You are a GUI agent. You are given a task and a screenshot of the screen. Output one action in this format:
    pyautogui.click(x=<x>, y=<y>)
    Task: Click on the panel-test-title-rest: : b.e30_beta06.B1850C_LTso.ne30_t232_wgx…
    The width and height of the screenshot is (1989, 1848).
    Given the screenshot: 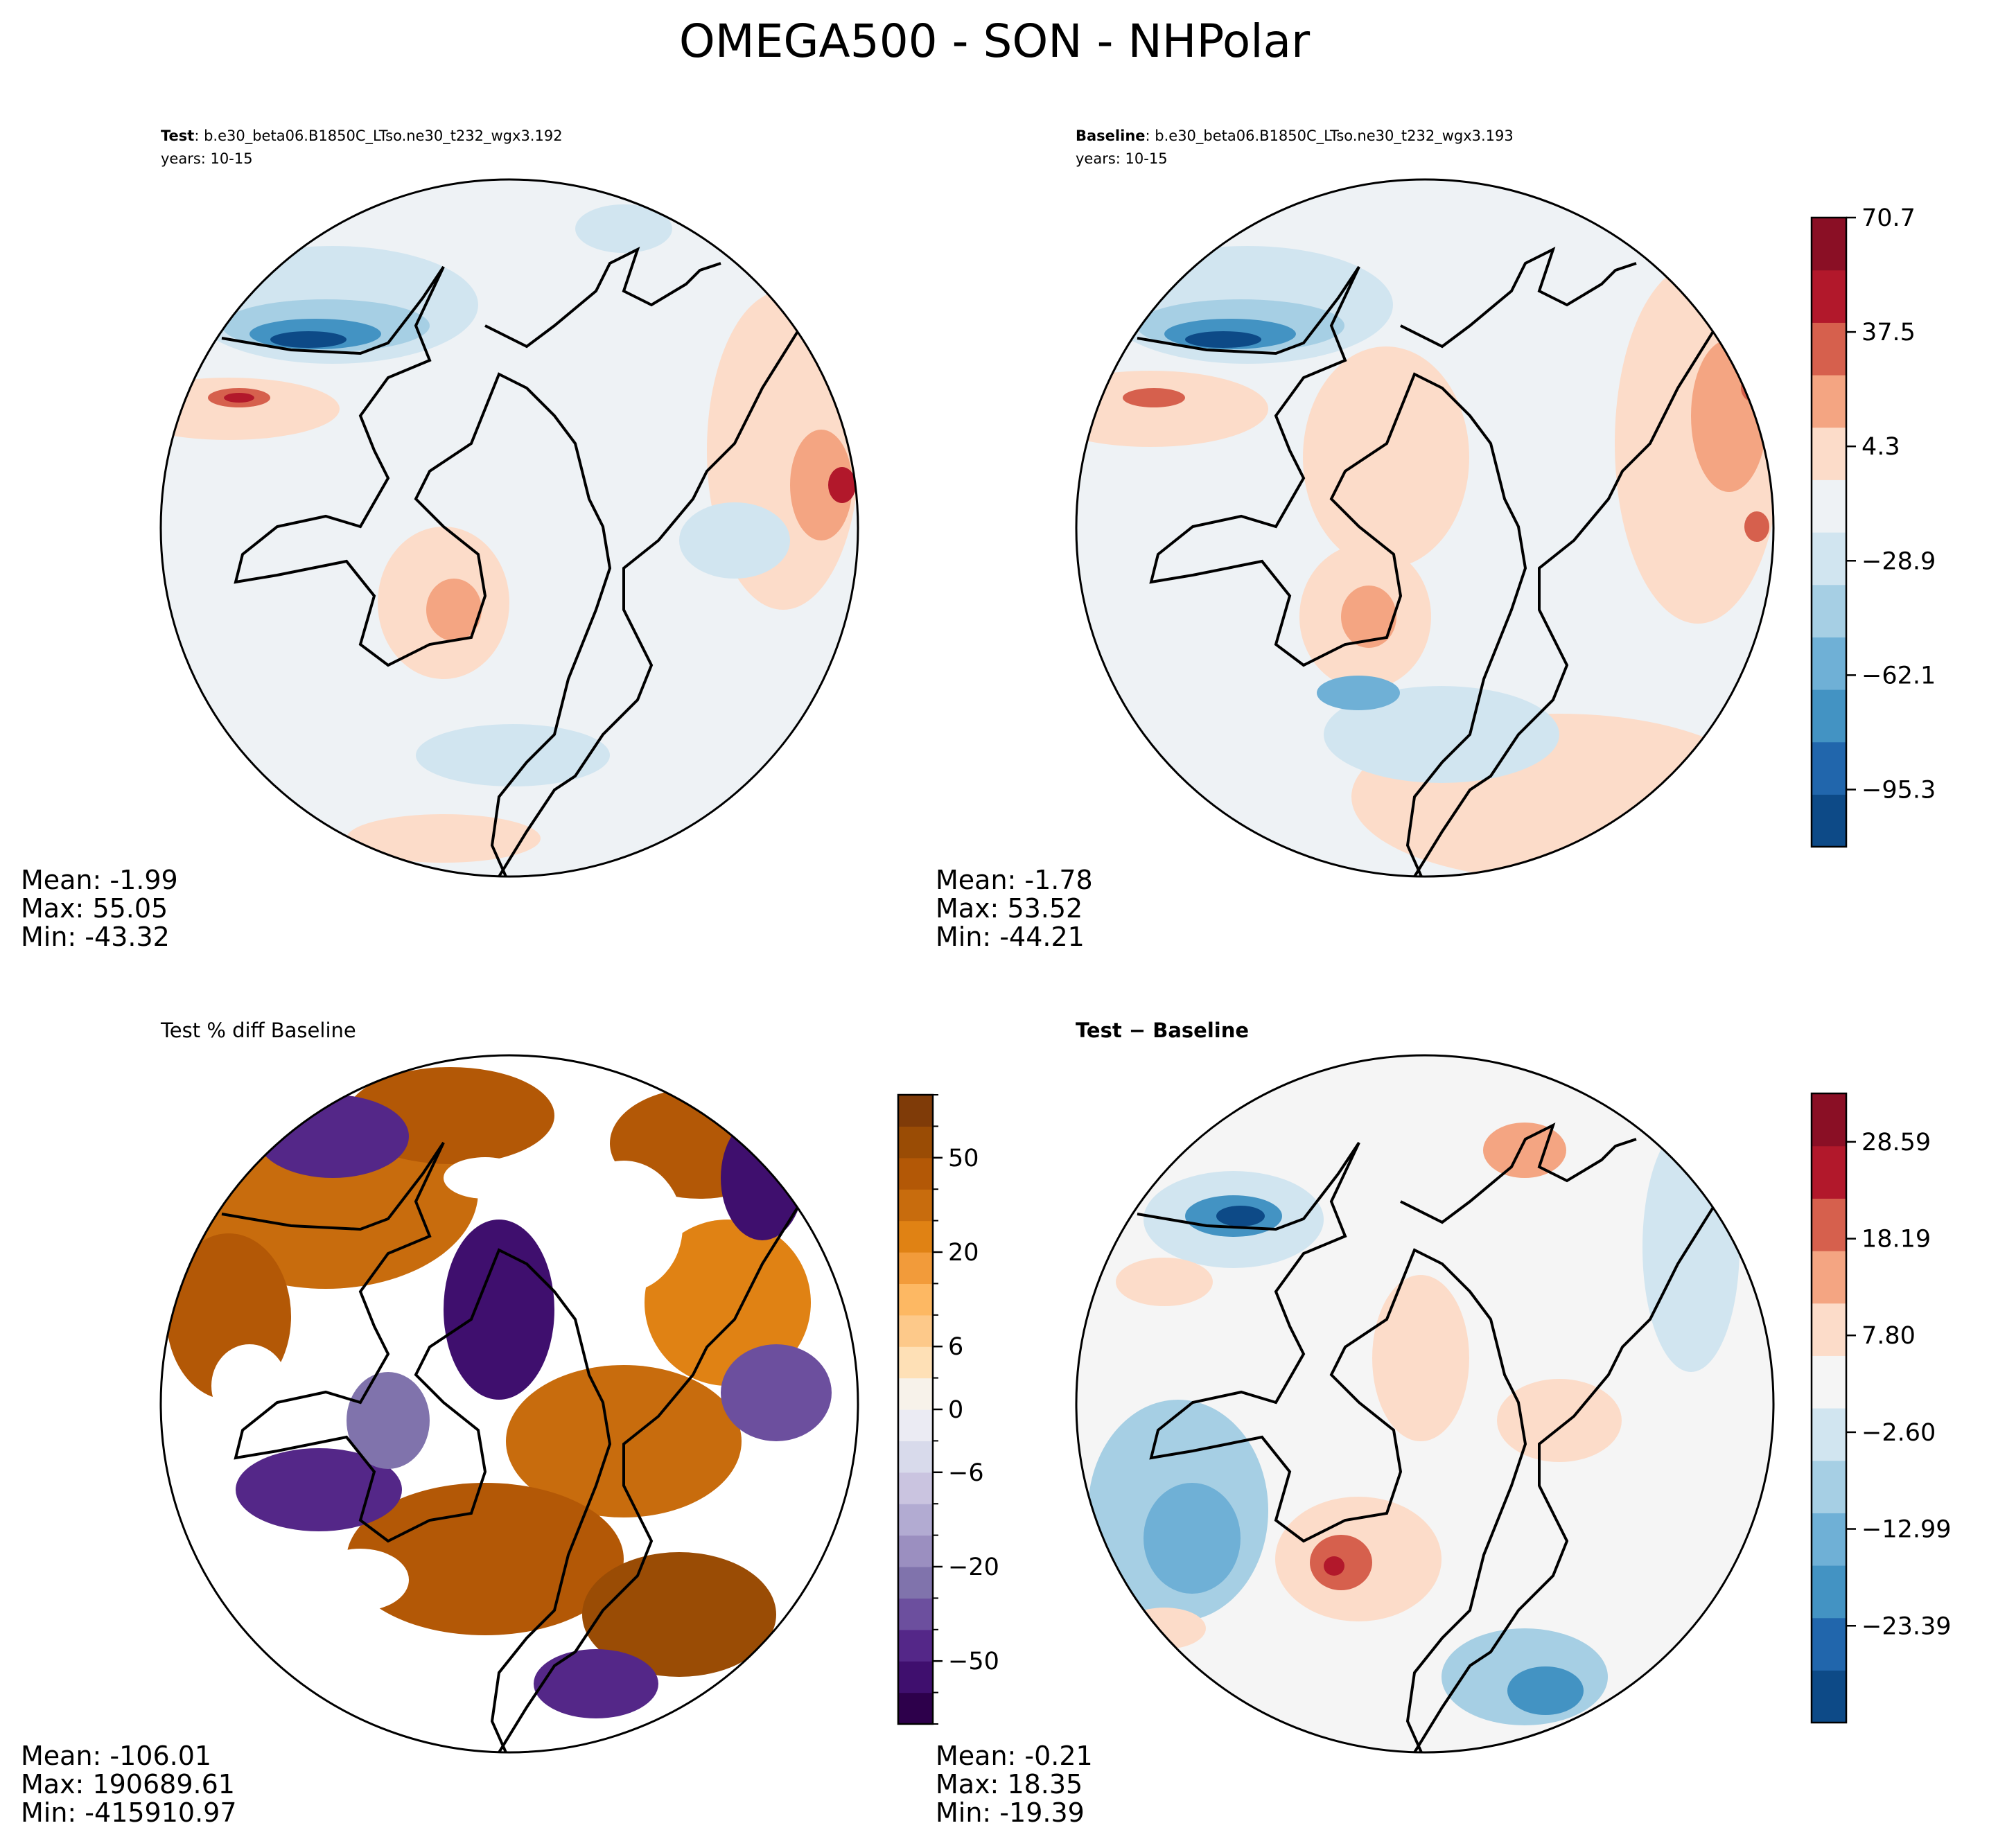 What is the action you would take?
    pyautogui.click(x=378, y=136)
    